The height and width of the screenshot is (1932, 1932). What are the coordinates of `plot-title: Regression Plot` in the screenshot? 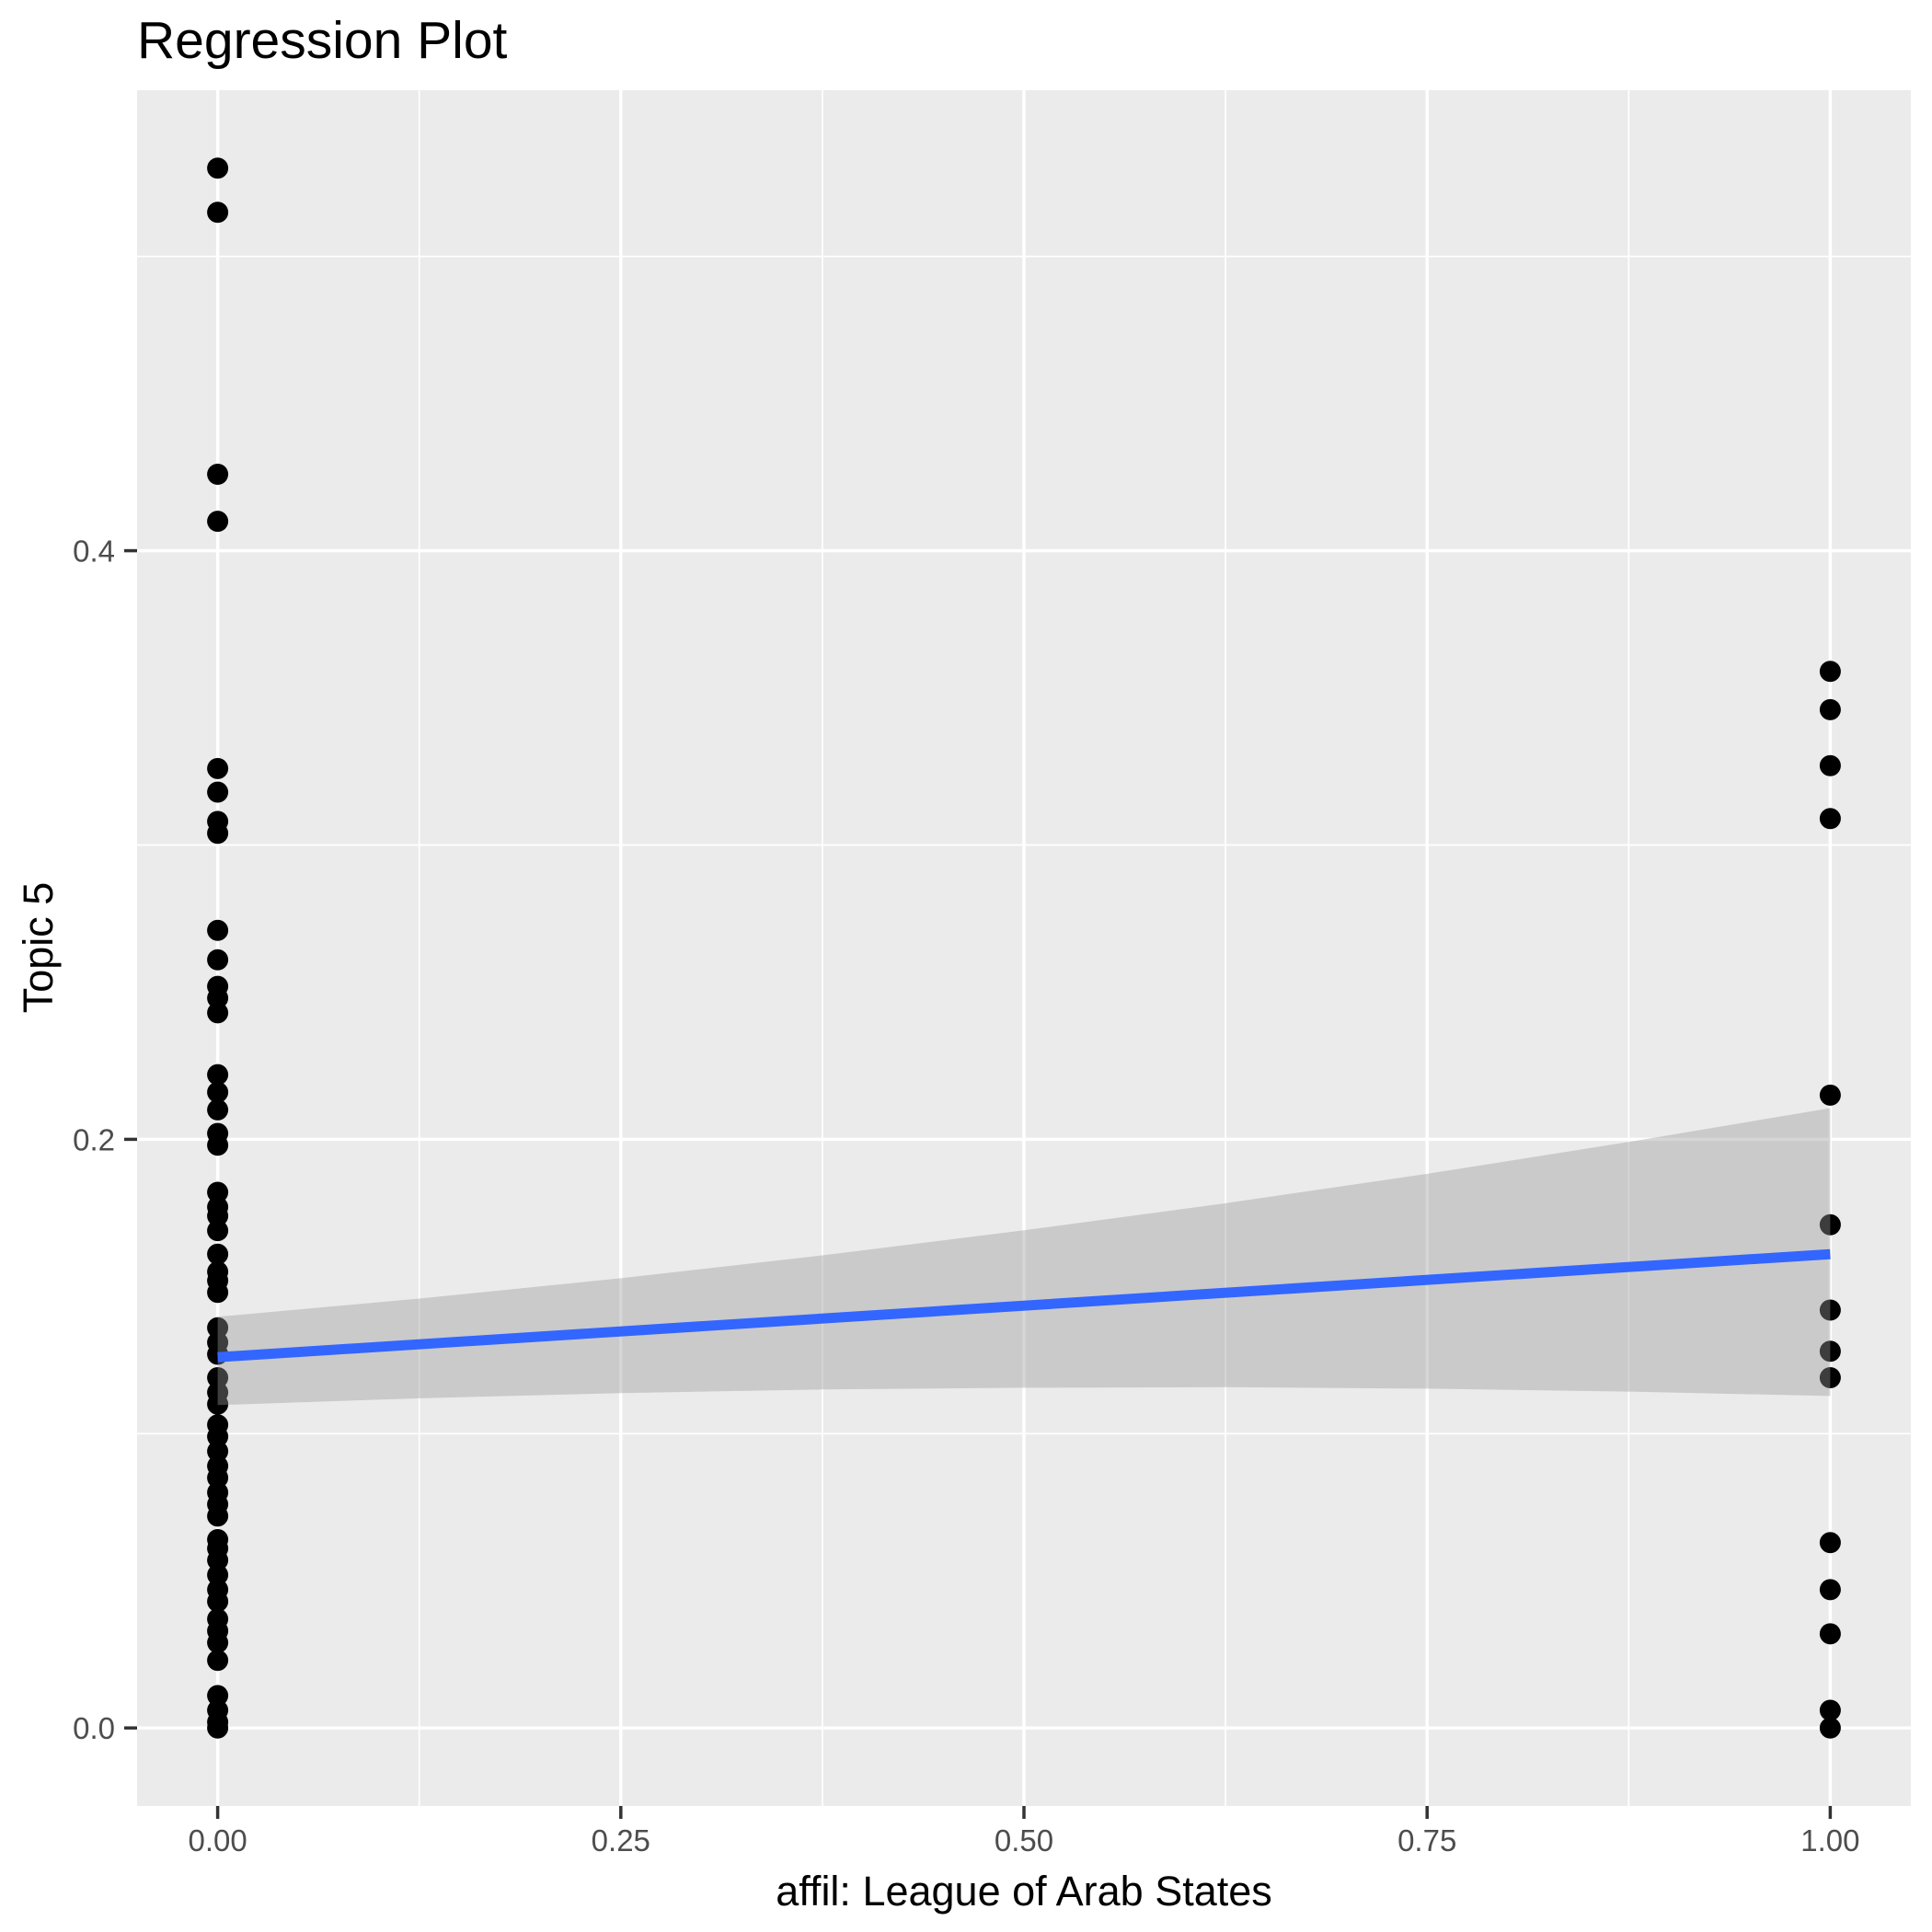 It's located at (322, 40).